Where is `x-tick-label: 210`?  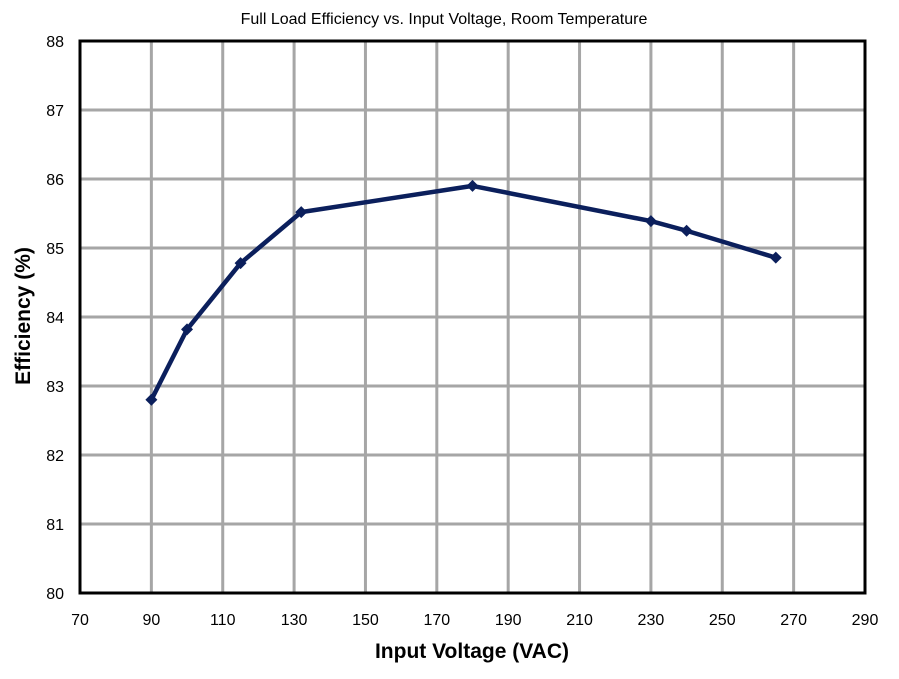 x-tick-label: 210 is located at coordinates (579, 620).